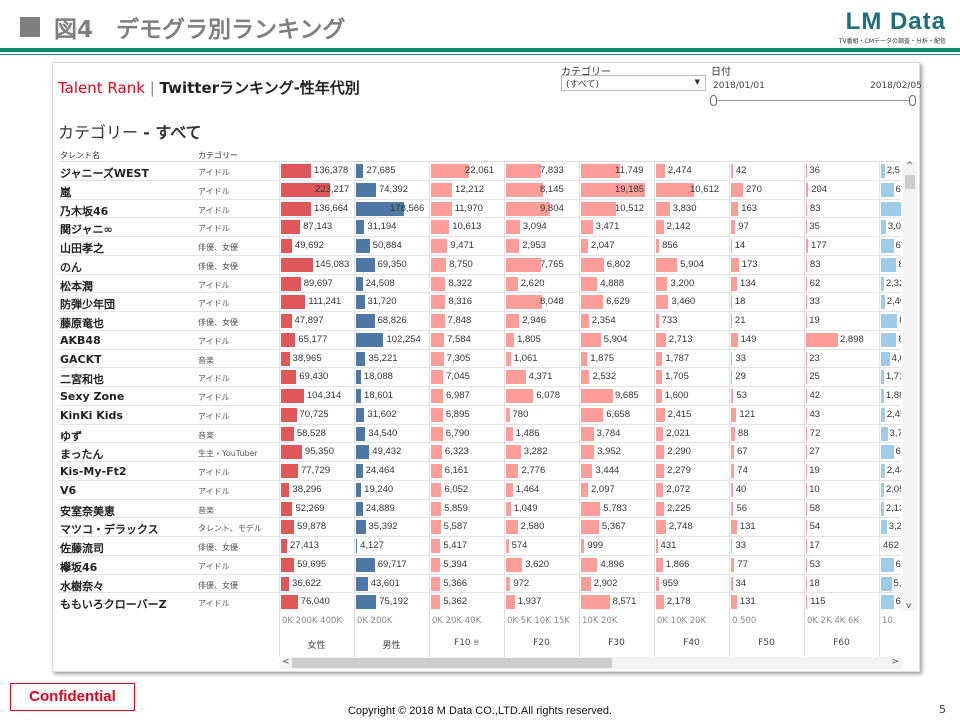  What do you see at coordinates (541, 546) in the screenshot?
I see `value-cell: 574` at bounding box center [541, 546].